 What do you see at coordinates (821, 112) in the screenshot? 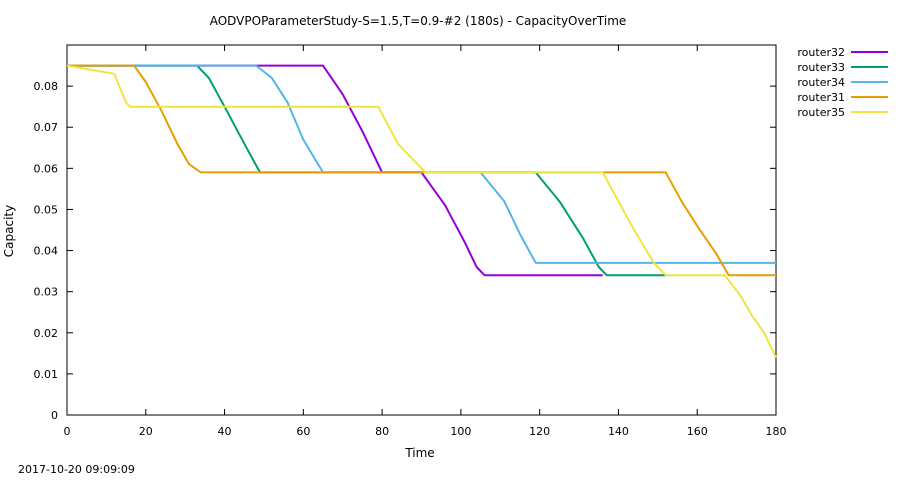
I see `legend-label: router35` at bounding box center [821, 112].